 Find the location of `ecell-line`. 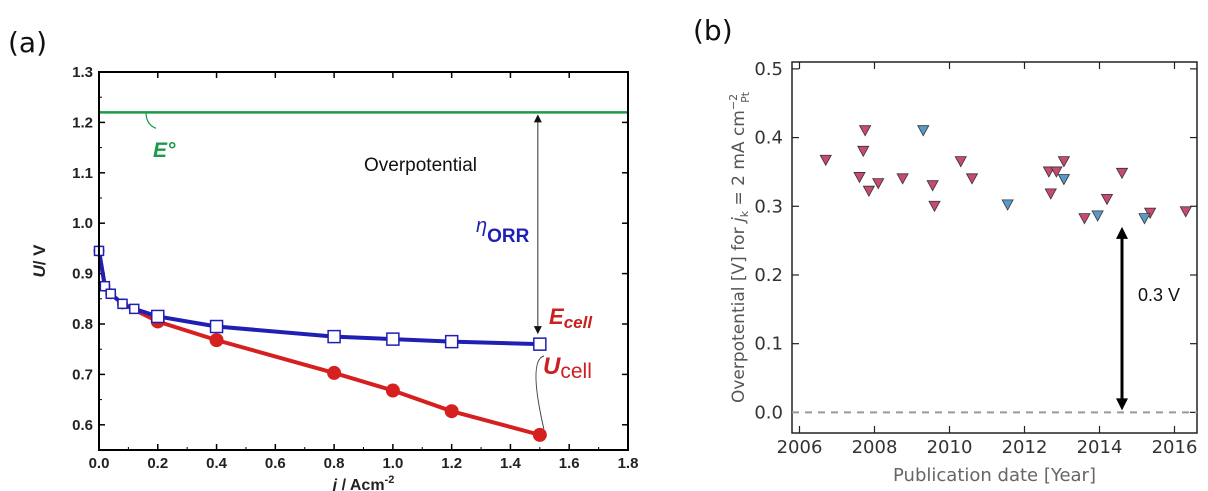

ecell-line is located at coordinates (318, 298).